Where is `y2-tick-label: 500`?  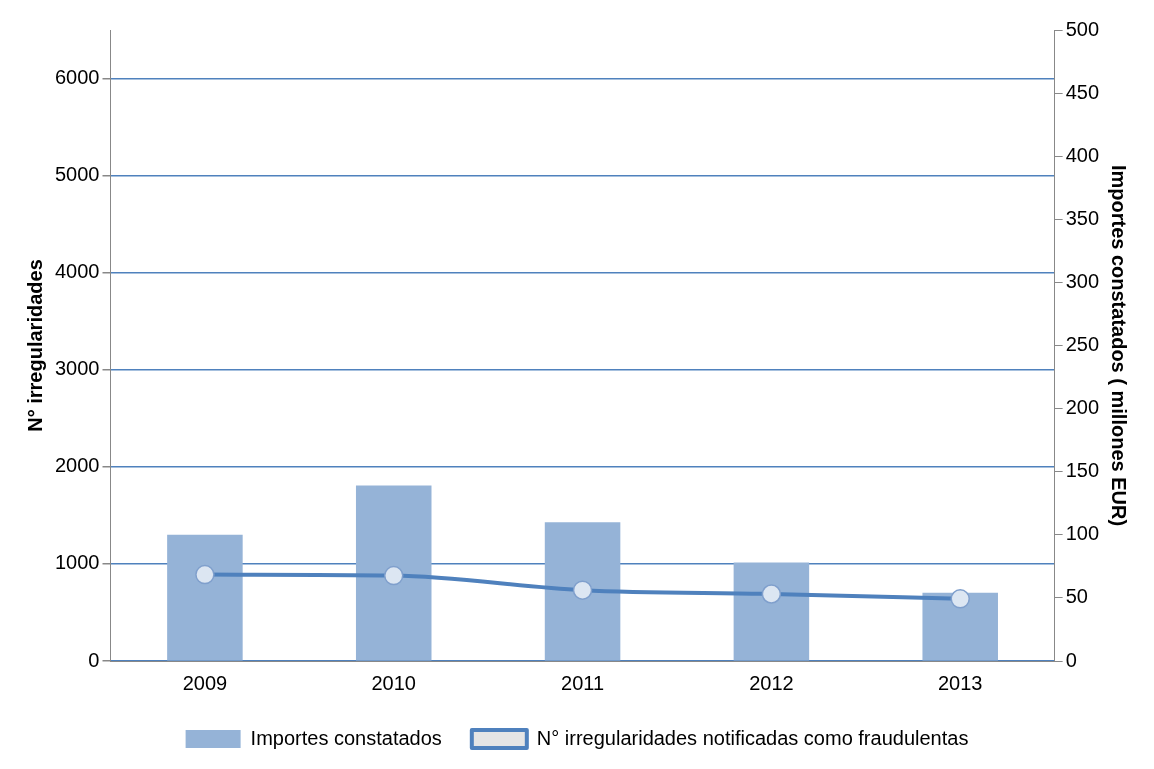 y2-tick-label: 500 is located at coordinates (1082, 28).